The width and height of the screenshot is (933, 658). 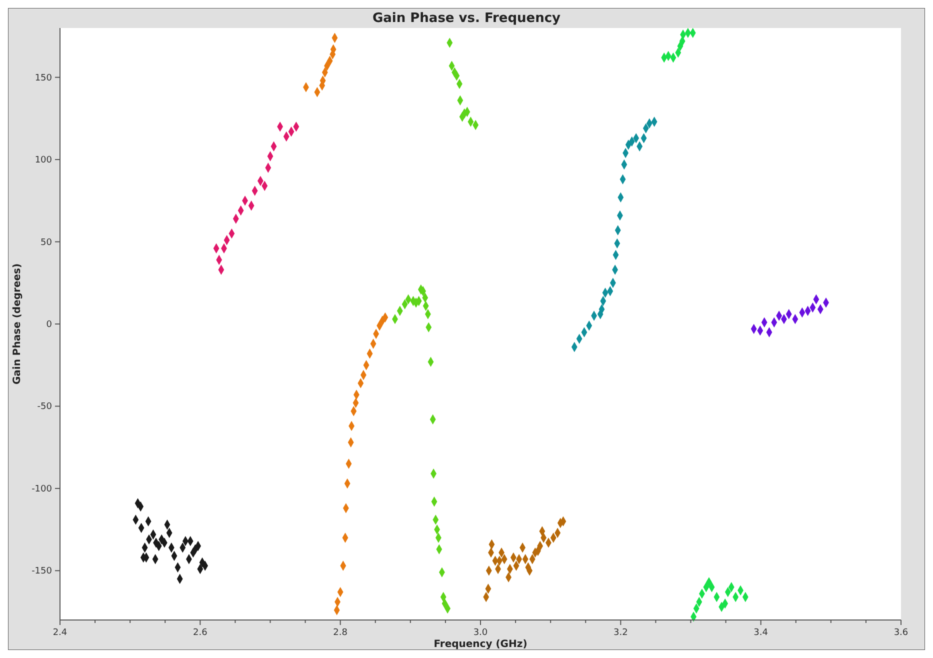 I want to click on x-tick-label: 2.4, so click(x=60, y=633).